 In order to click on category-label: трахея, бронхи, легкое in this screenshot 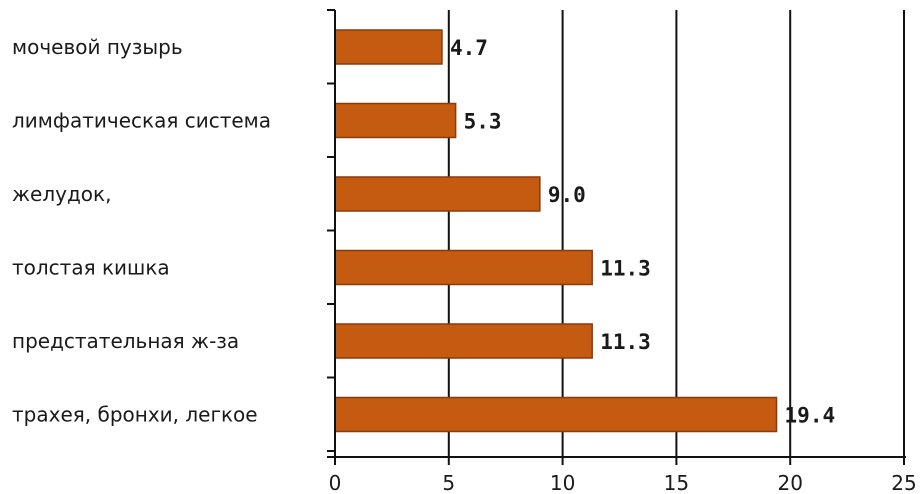, I will do `click(135, 415)`.